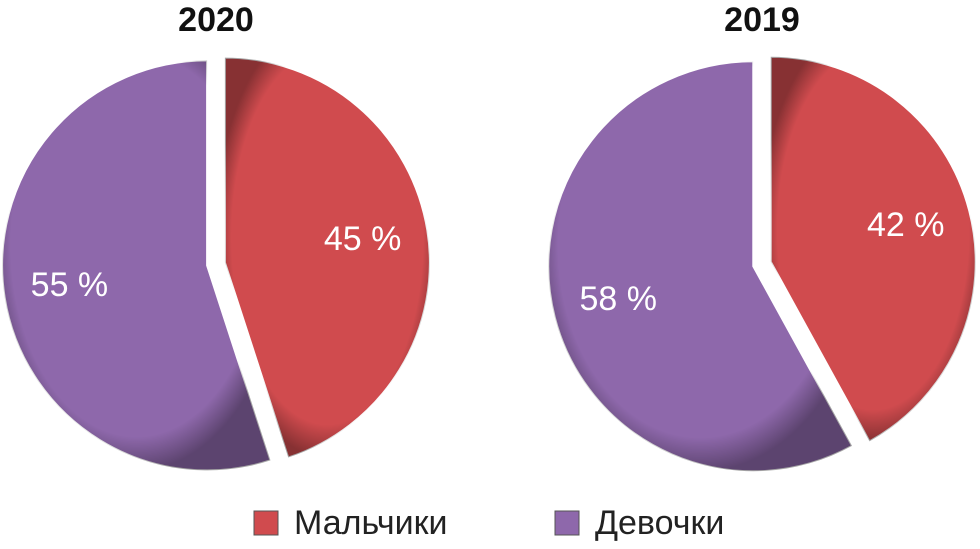  What do you see at coordinates (762, 20) in the screenshot?
I see `chart-title: 2019` at bounding box center [762, 20].